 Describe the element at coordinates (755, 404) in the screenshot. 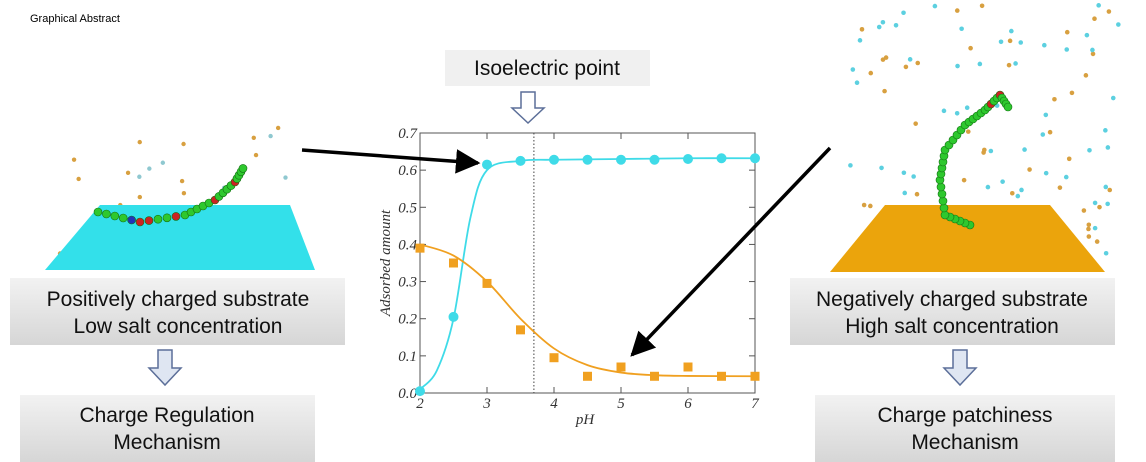

I see `x-tick-label: 7` at that location.